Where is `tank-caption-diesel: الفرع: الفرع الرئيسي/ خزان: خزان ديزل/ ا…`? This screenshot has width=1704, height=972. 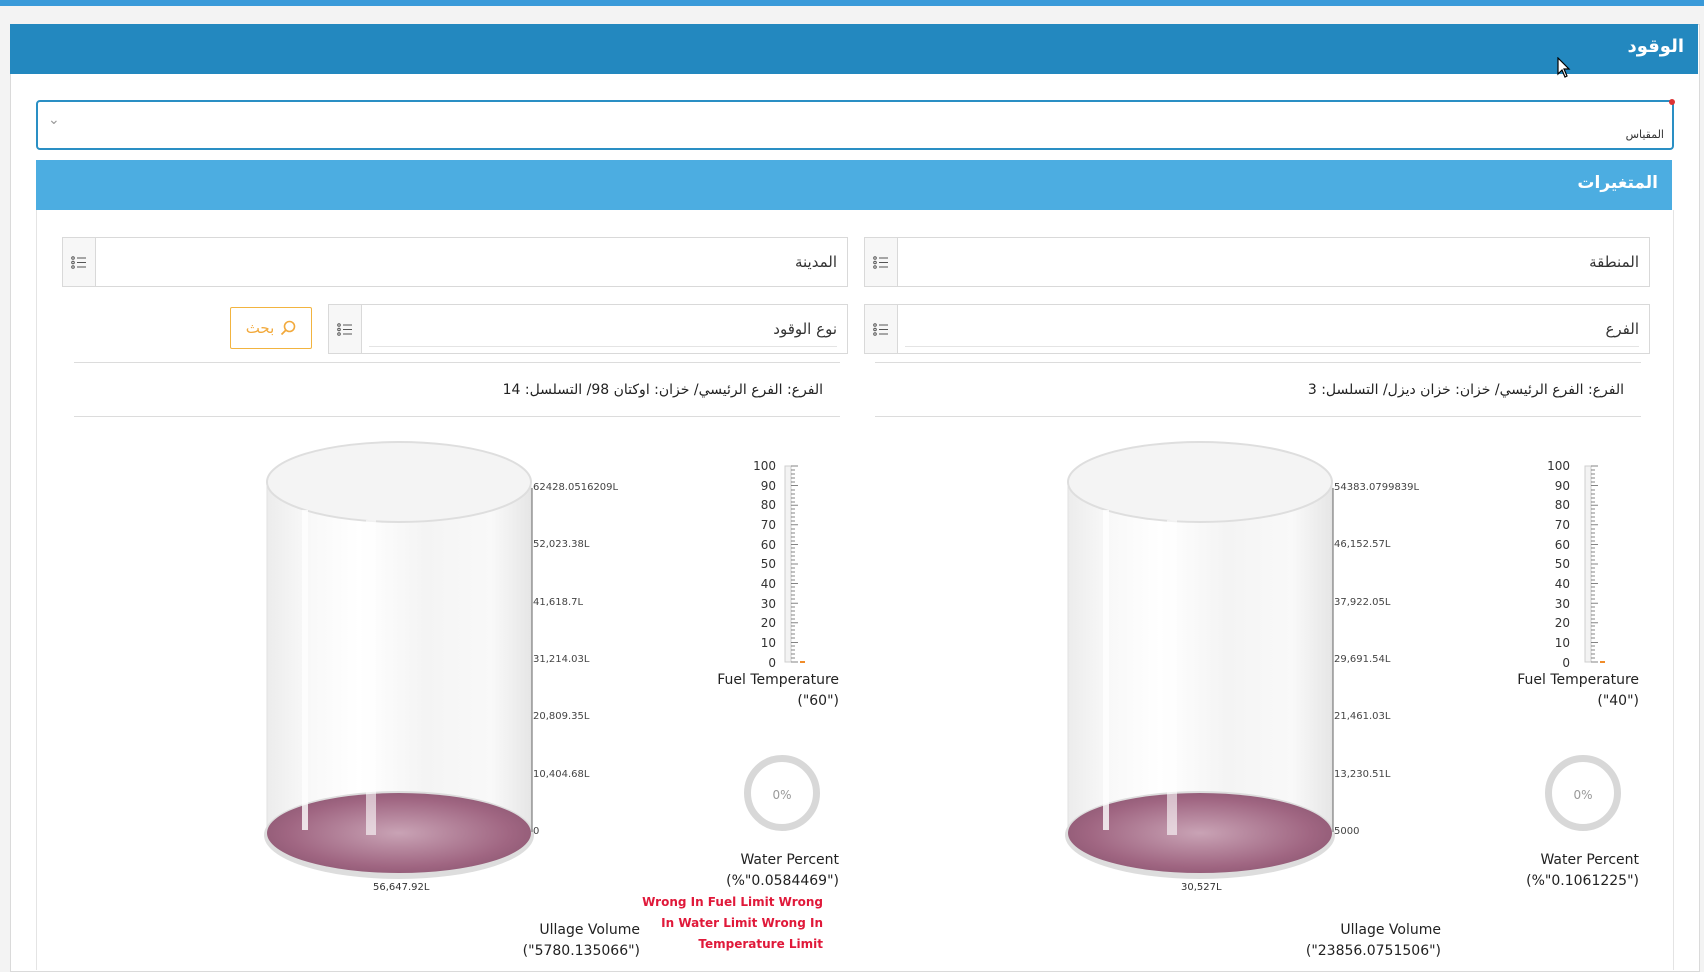
tank-caption-diesel: الفرع: الفرع الرئيسي/ خزان: خزان ديزل/ ا… is located at coordinates (1465, 390).